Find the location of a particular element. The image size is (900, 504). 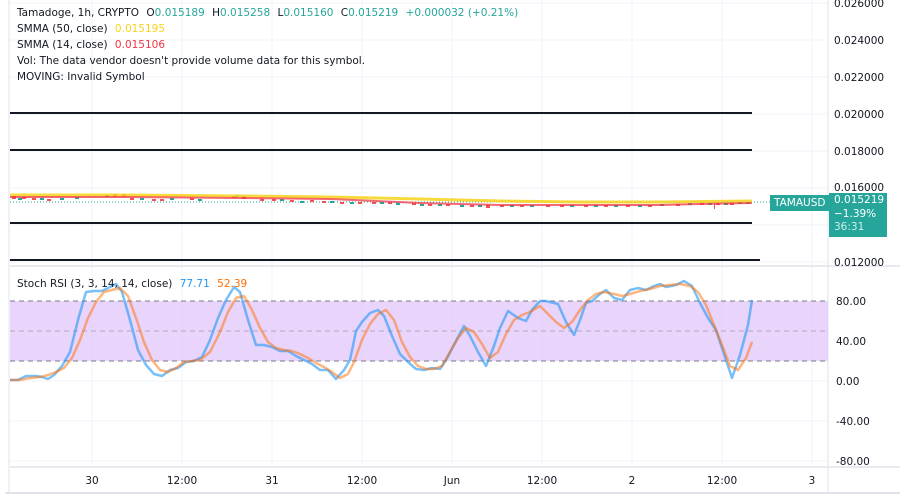

stoch-label: Stoch RSI (3, 3, 14, 14, close) is located at coordinates (95, 284).